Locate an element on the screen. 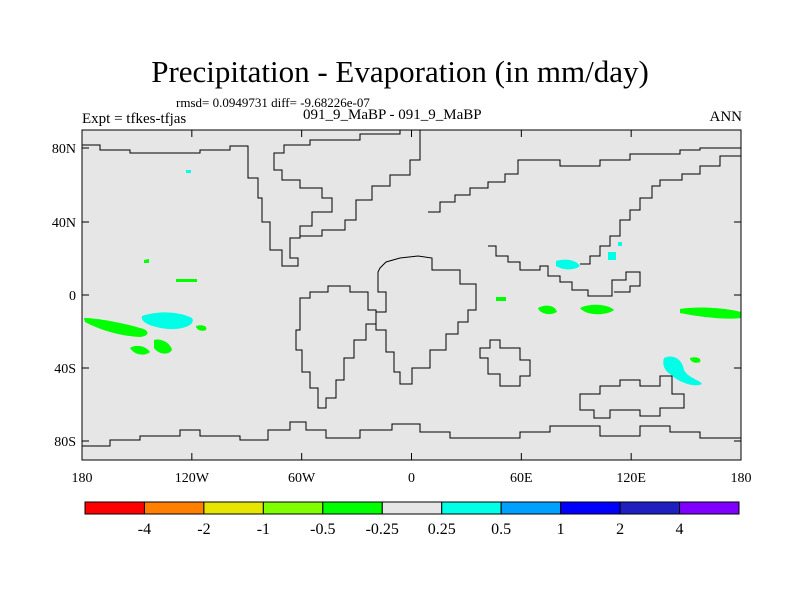 This screenshot has height=600, width=800. coastline-north-america is located at coordinates (241, 198).